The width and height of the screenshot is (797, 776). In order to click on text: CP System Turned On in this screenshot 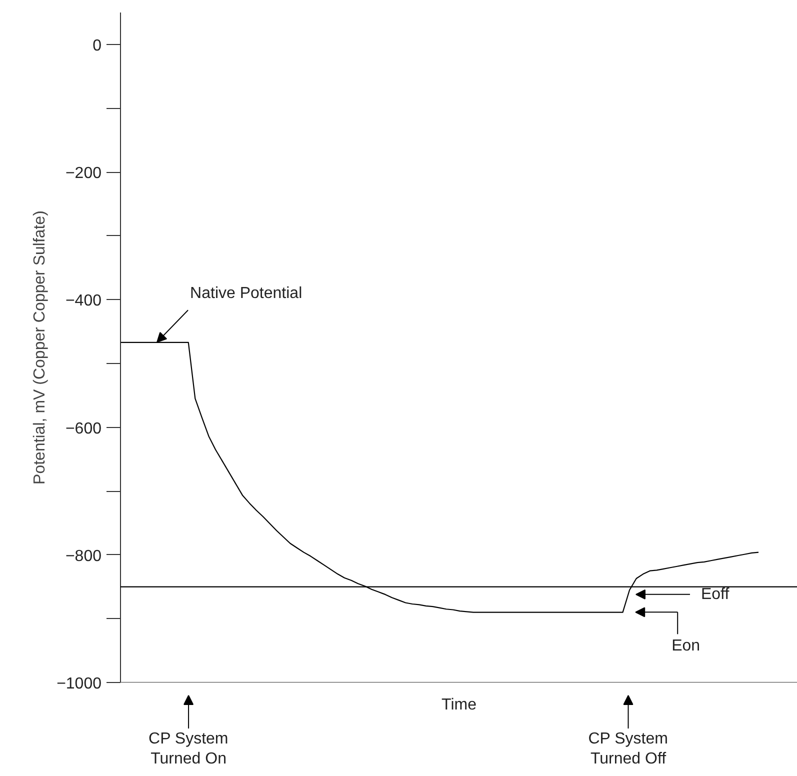, I will do `click(188, 749)`.